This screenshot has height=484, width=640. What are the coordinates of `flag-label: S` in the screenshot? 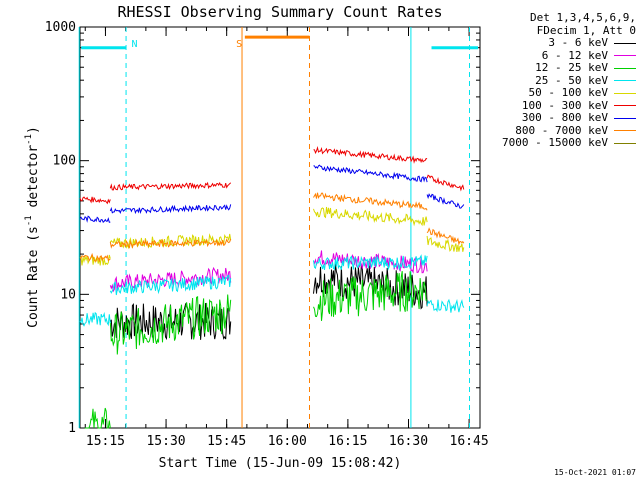 It's located at (239, 44).